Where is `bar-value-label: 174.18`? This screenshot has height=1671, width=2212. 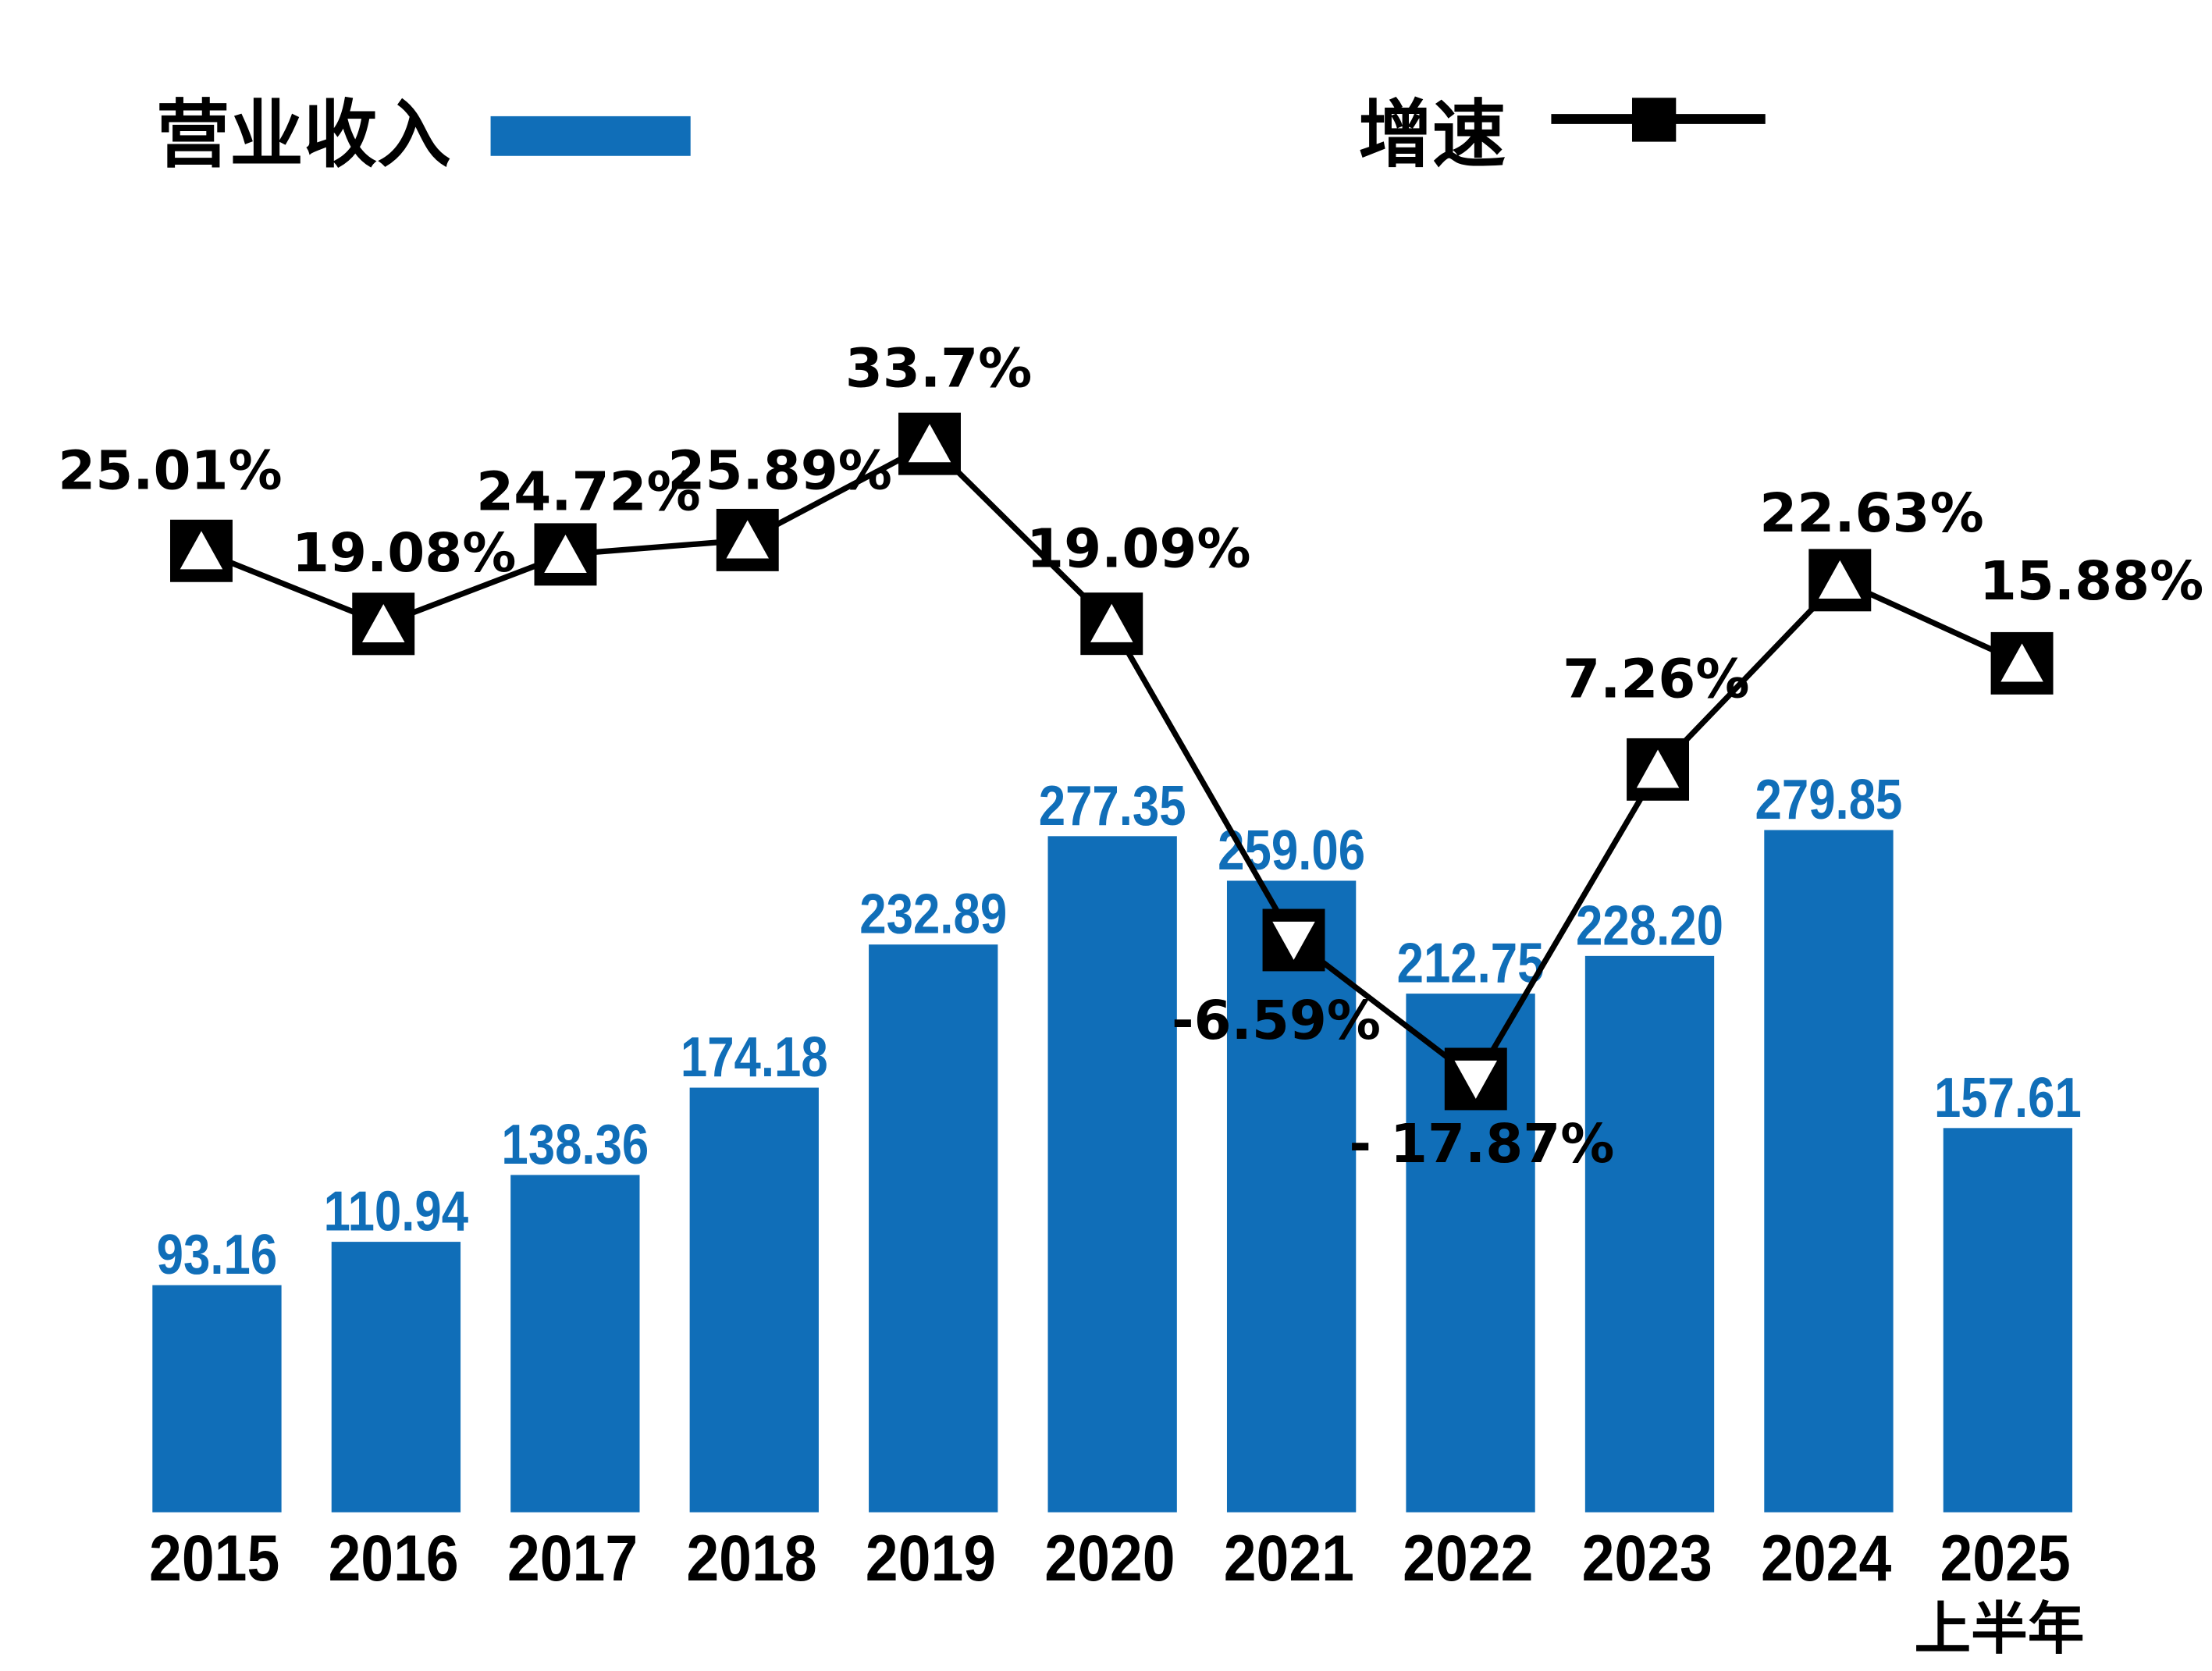 bar-value-label: 174.18 is located at coordinates (755, 1057).